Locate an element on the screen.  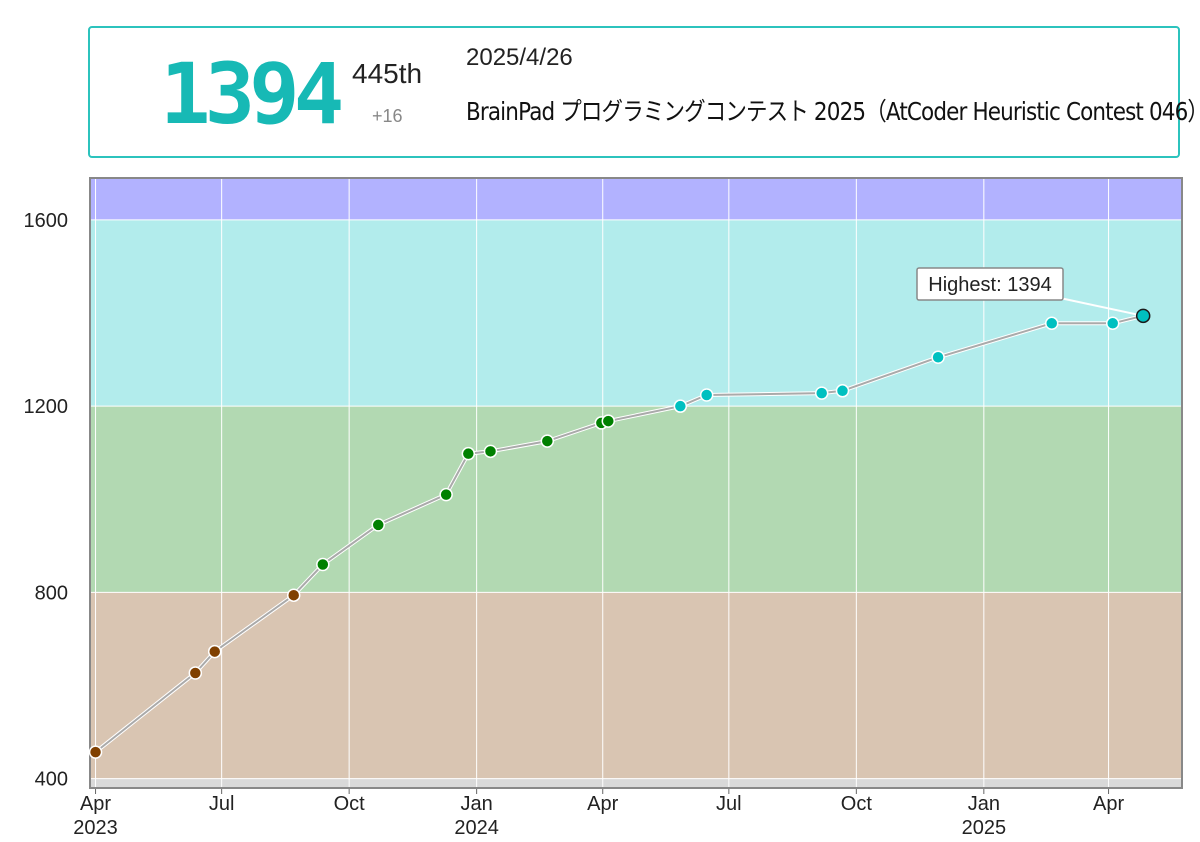
rating-diff: +16 is located at coordinates (387, 116).